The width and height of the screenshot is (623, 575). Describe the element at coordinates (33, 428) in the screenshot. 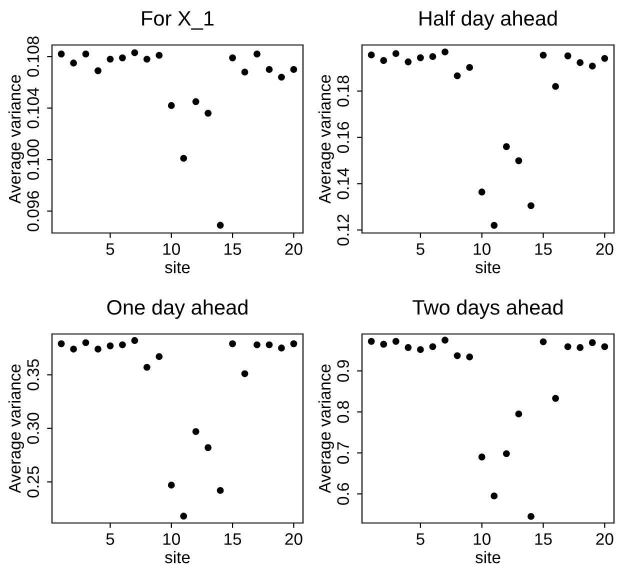

I see `y-tick-label: 0.30` at that location.